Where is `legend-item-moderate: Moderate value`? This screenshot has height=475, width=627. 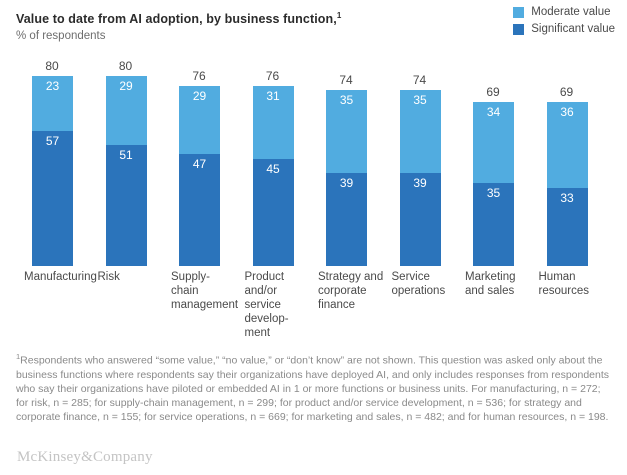 legend-item-moderate: Moderate value is located at coordinates (562, 12).